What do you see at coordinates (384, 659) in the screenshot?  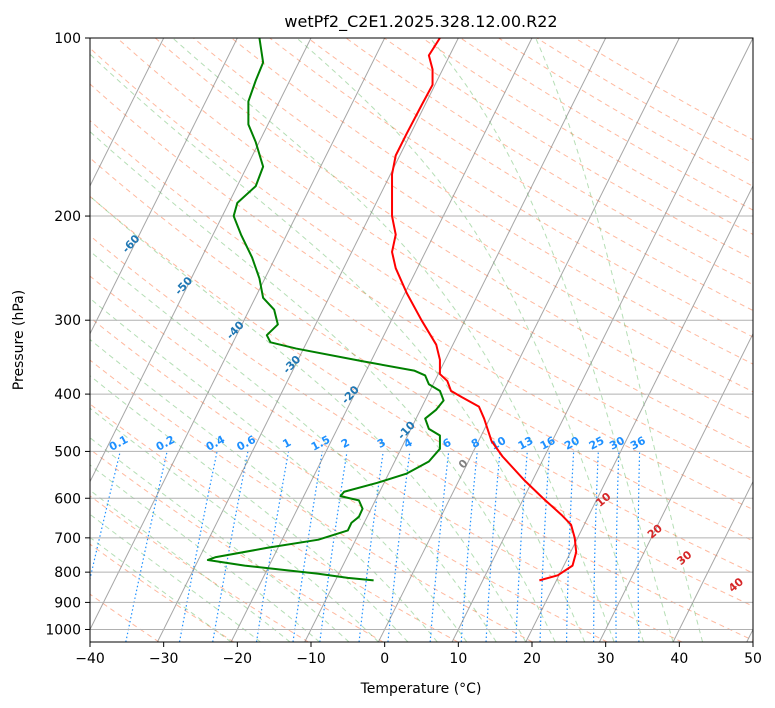 I see `x-tick-label: 0` at bounding box center [384, 659].